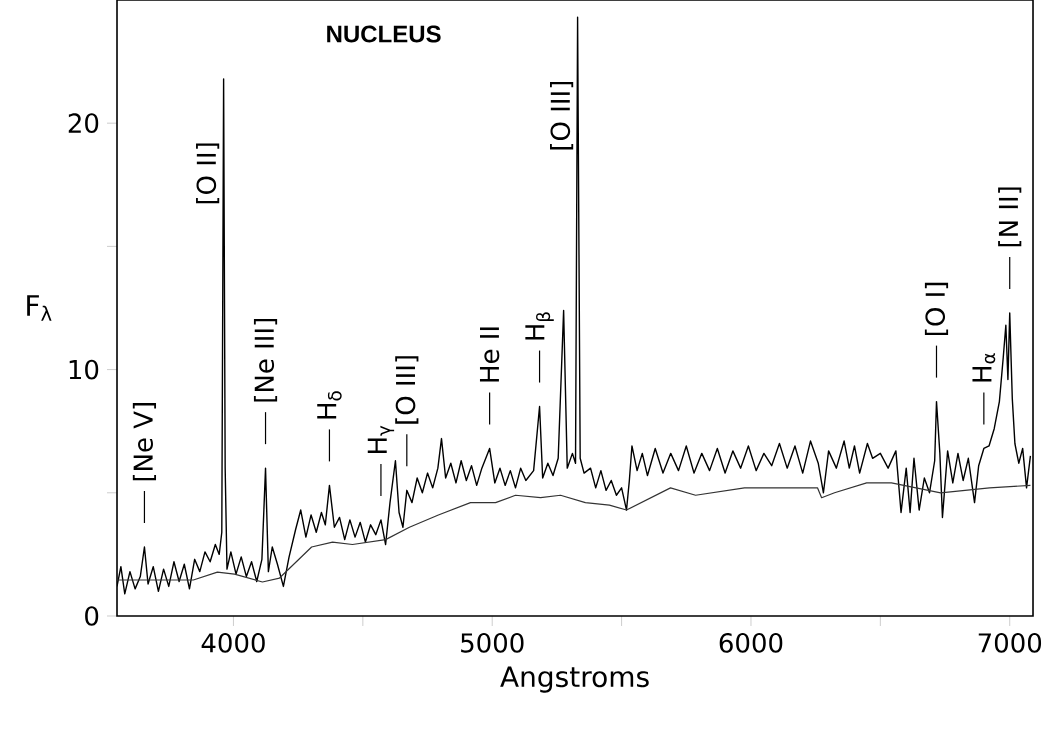  What do you see at coordinates (381, 439) in the screenshot?
I see `annotation: H$_{γ}$` at bounding box center [381, 439].